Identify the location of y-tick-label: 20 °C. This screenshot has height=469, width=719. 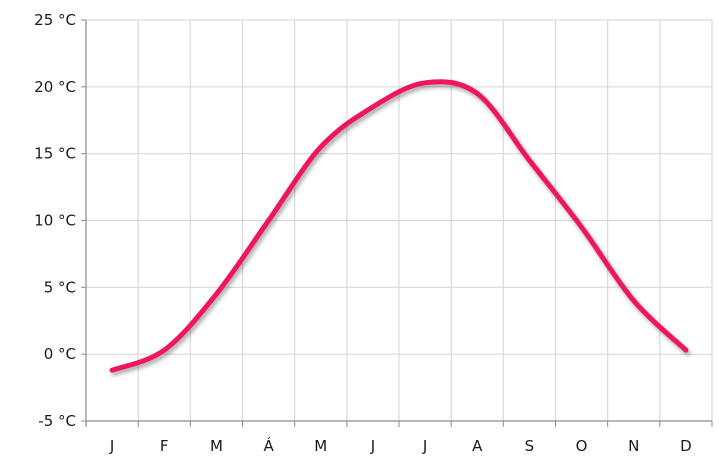
(55, 87).